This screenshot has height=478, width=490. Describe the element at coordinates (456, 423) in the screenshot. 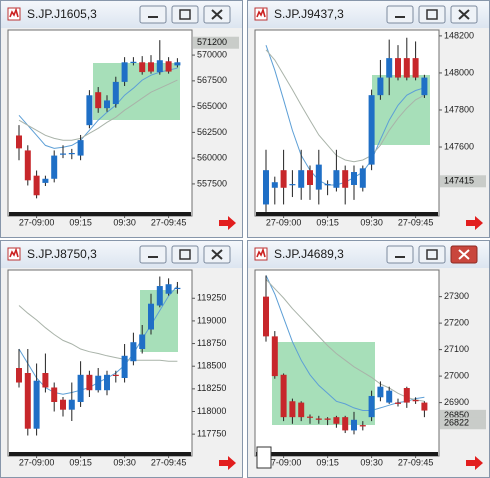

I see `price-tag-label: 26822` at that location.